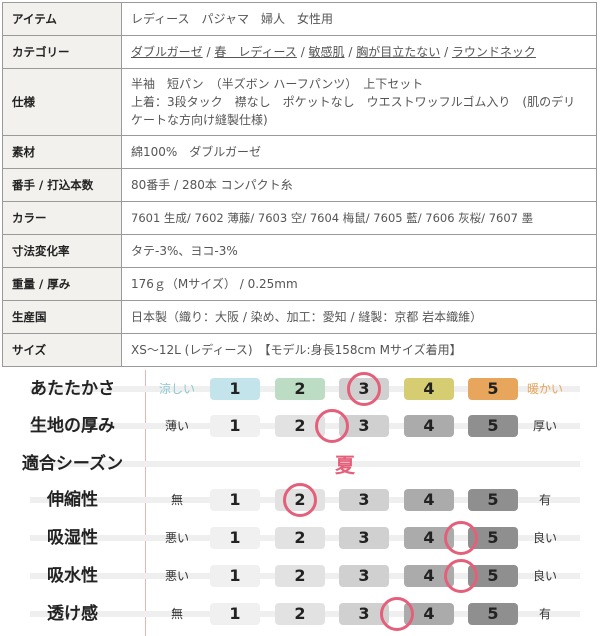 Image resolution: width=600 pixels, height=636 pixels. I want to click on rating-low-label: 薄い, so click(176, 426).